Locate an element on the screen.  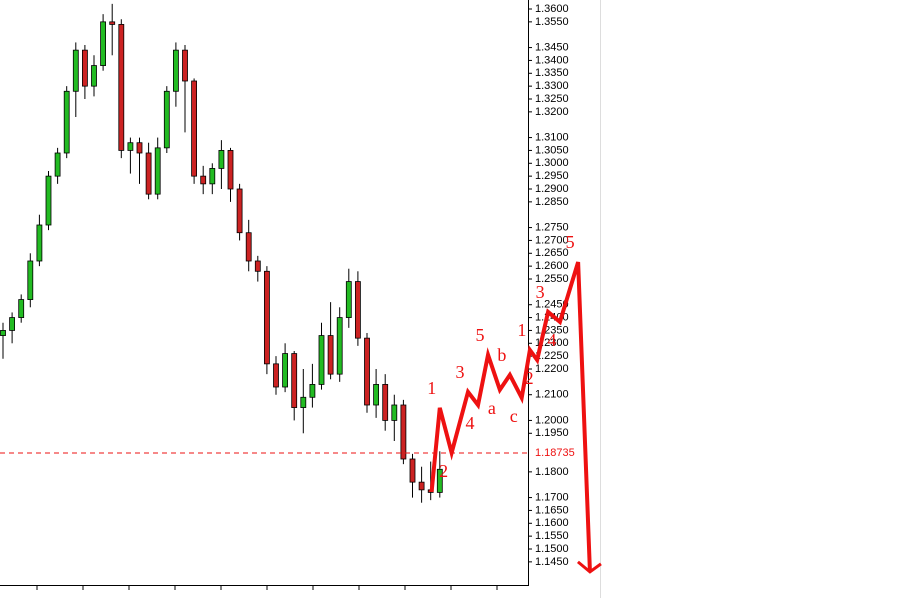
wave-label: c is located at coordinates (514, 416).